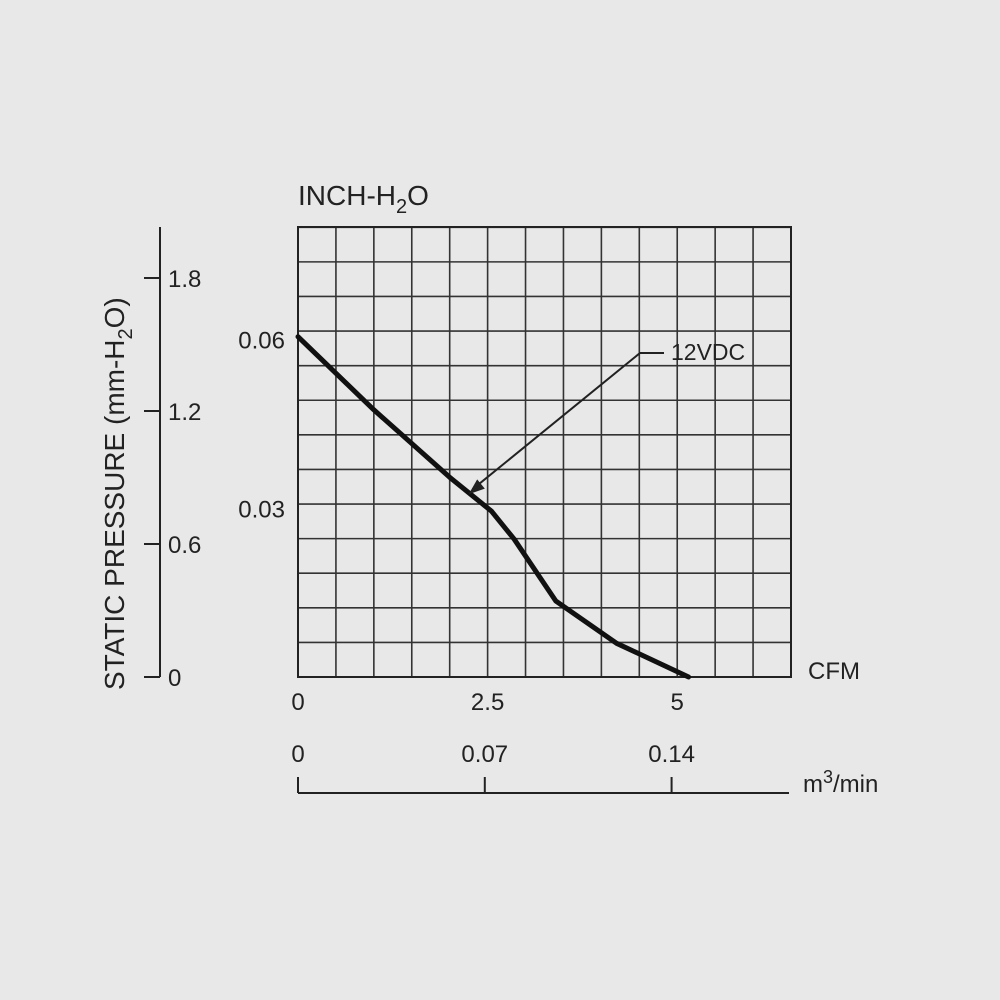 The height and width of the screenshot is (1000, 1000). What do you see at coordinates (834, 671) in the screenshot?
I see `x-axis-label: CFM` at bounding box center [834, 671].